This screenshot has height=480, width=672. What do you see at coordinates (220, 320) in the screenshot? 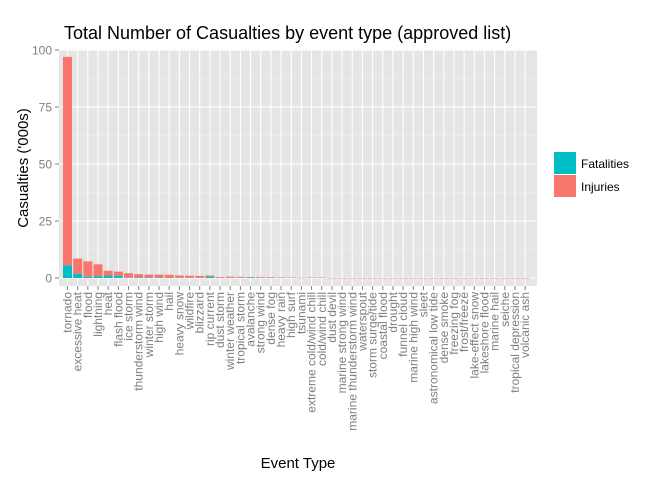
I see `x-tick-label: dust storm` at bounding box center [220, 320].